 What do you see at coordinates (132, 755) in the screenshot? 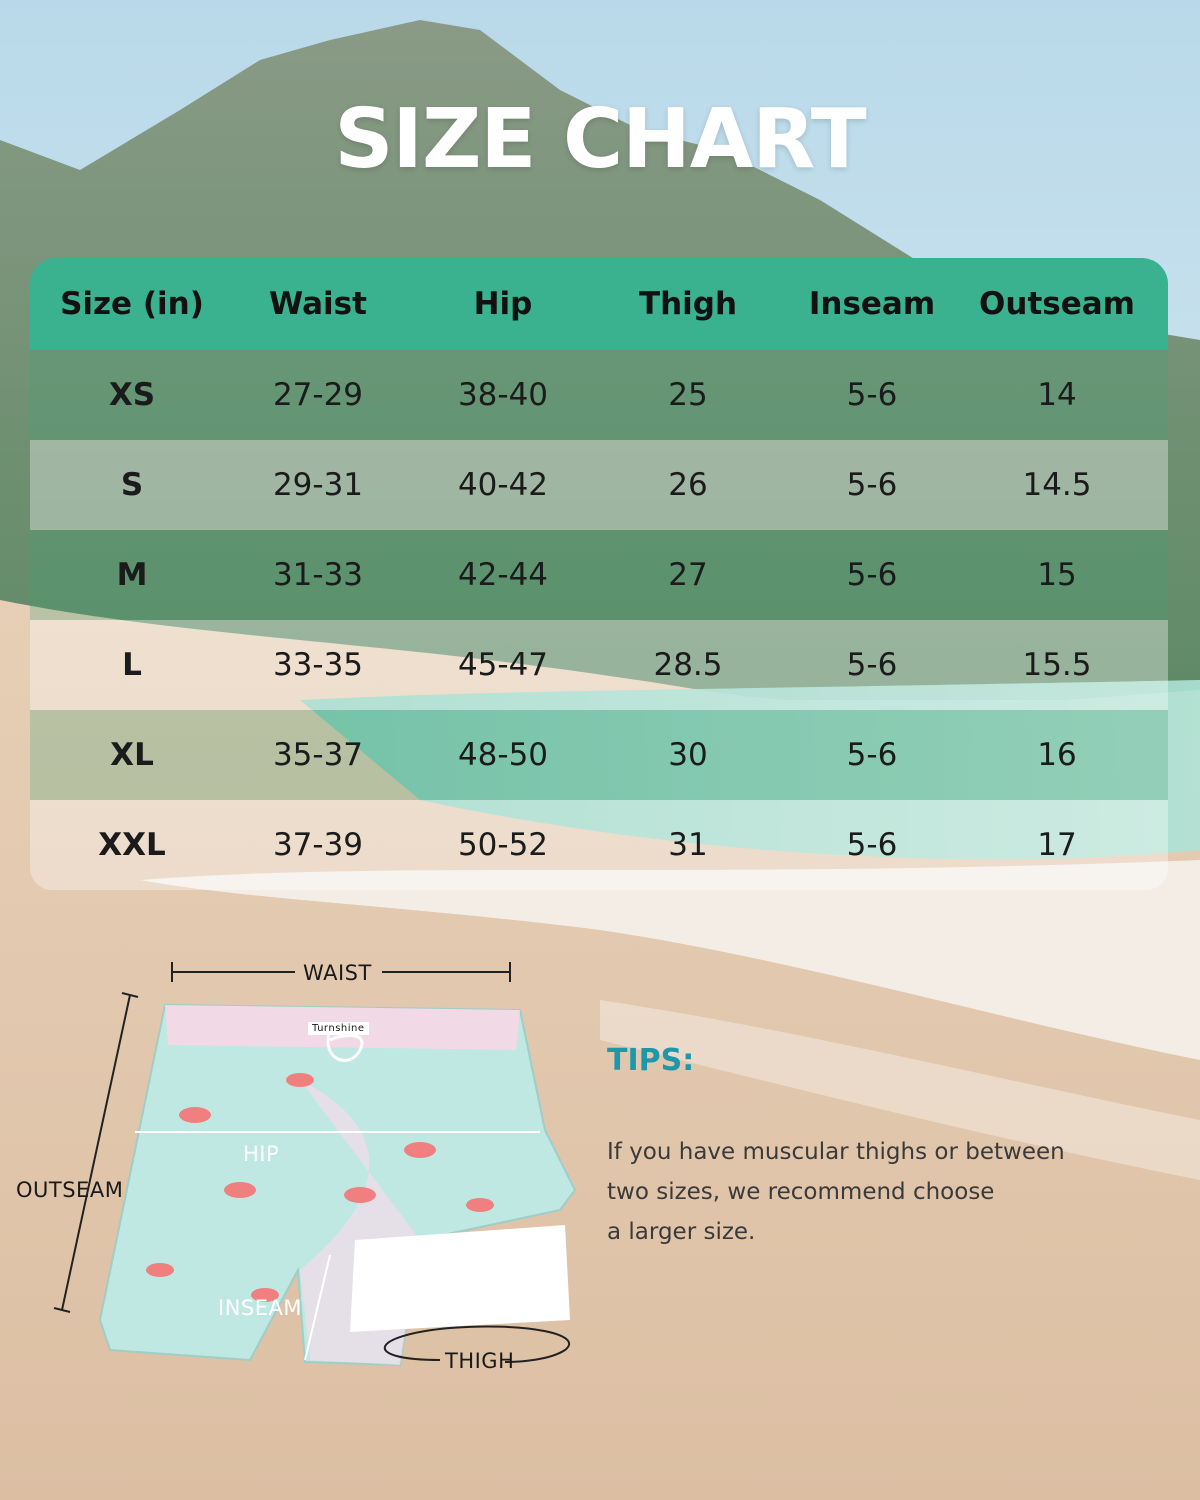
I see `table-cell: XL` at bounding box center [132, 755].